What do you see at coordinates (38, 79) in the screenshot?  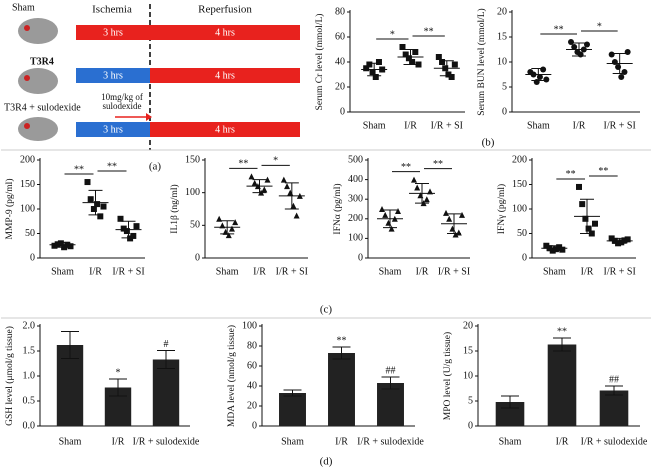 I see `mouse-icons` at bounding box center [38, 79].